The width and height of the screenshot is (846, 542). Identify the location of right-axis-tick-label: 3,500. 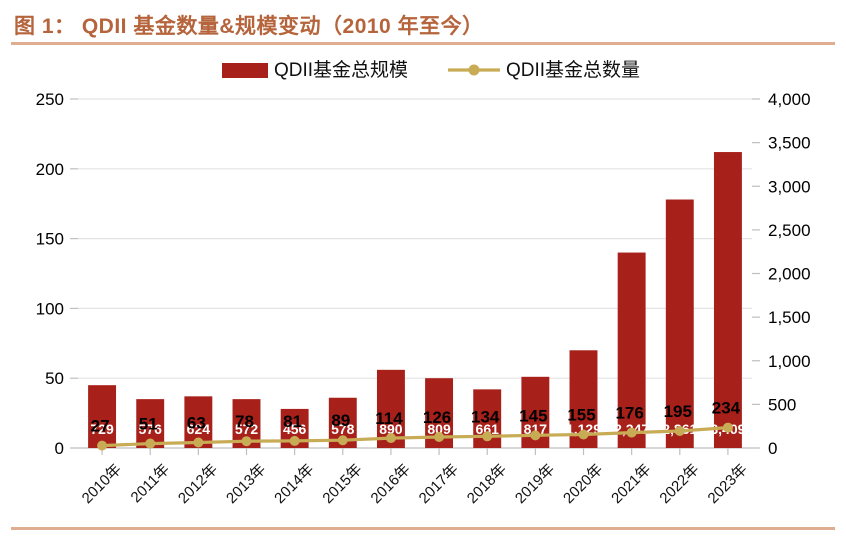
(789, 143).